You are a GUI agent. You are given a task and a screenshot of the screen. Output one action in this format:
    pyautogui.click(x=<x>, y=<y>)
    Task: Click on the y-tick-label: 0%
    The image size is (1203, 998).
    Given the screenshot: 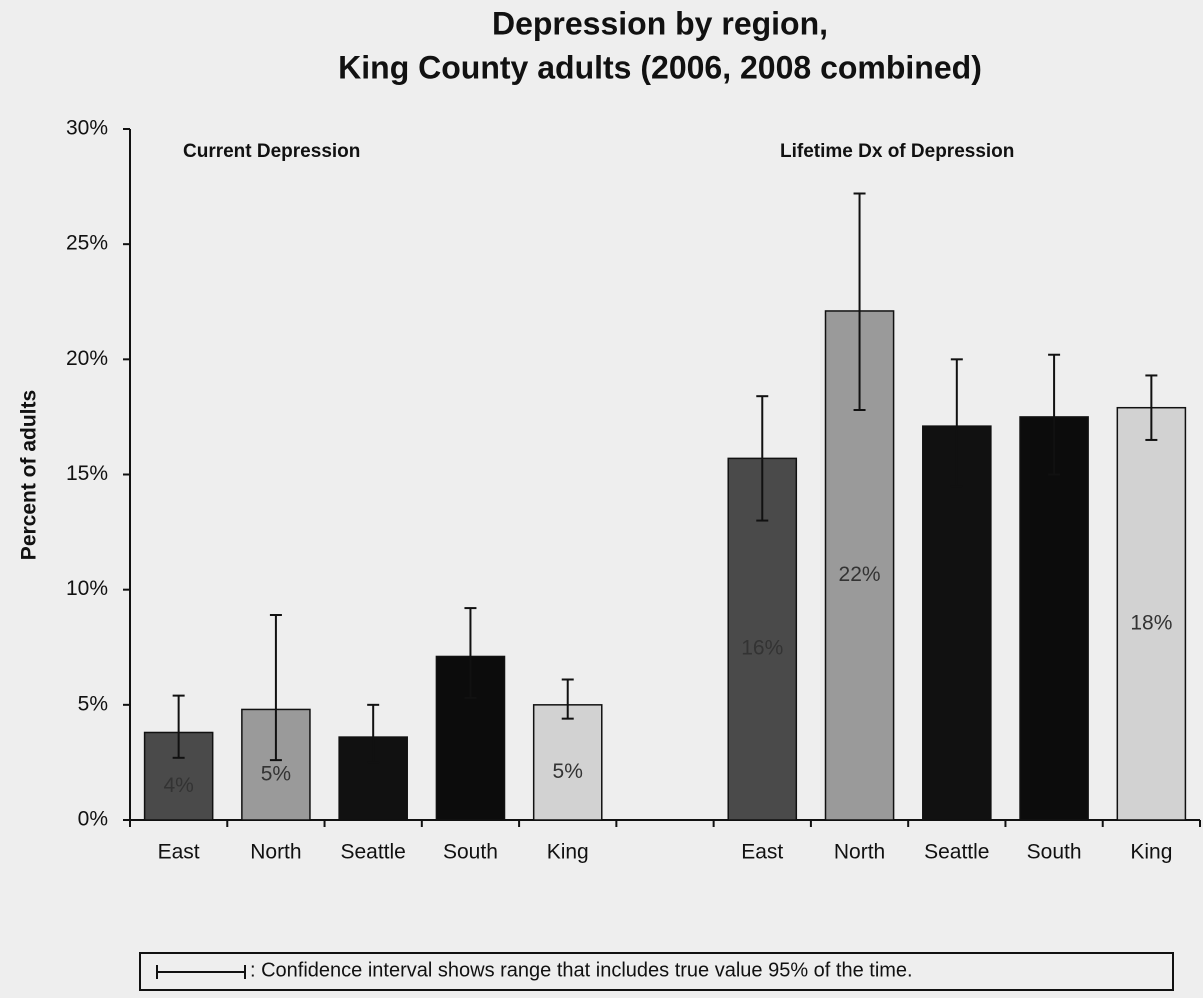 What is the action you would take?
    pyautogui.click(x=93, y=819)
    